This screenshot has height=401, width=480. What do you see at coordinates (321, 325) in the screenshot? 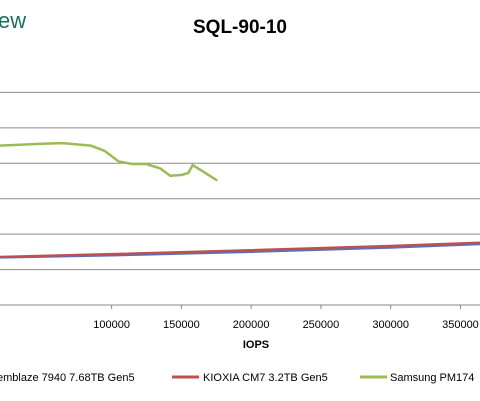
I see `x-tick-label: 250000` at bounding box center [321, 325].